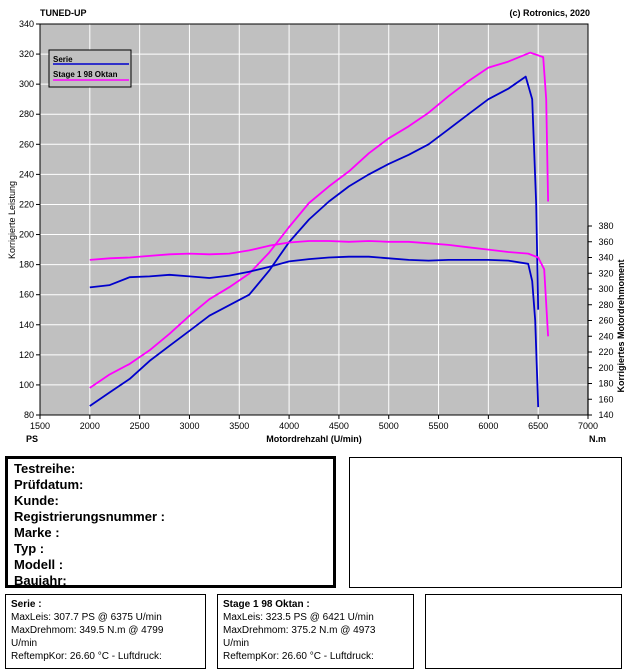 Image resolution: width=626 pixels, height=672 pixels. Describe the element at coordinates (26, 265) in the screenshot. I see `y-left-tick-label: 180` at that location.